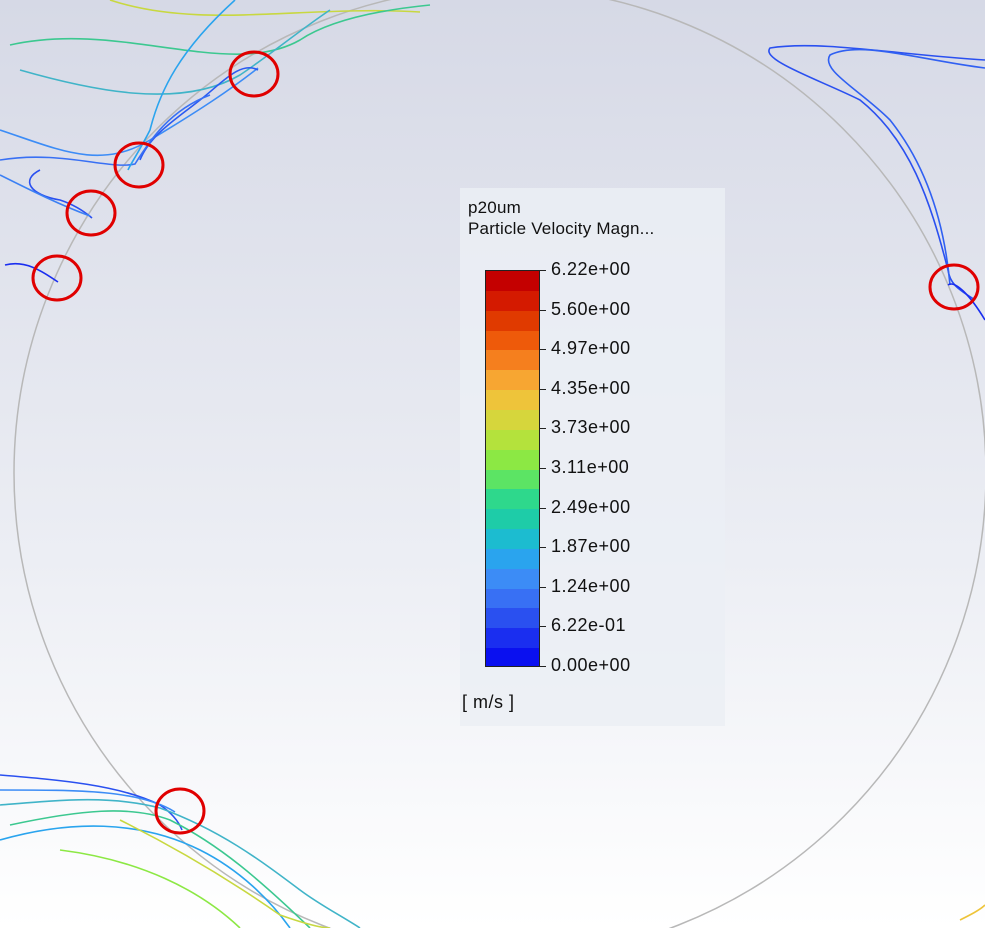 The width and height of the screenshot is (985, 928). Describe the element at coordinates (591, 269) in the screenshot. I see `colorbar-tick-label: 6.22e+00` at that location.